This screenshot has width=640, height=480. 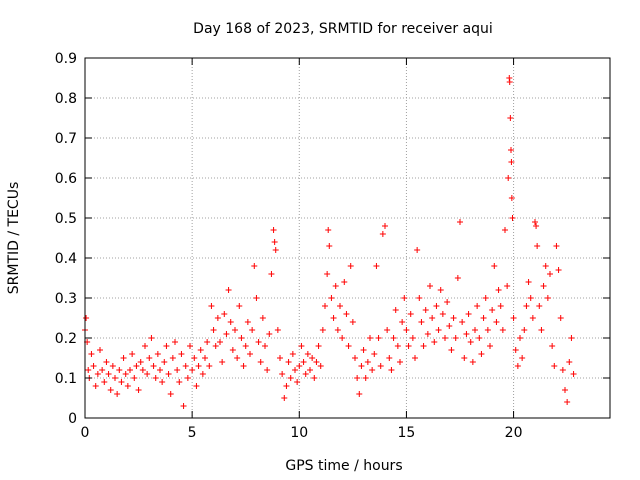 I want to click on x-tick-label: 10, so click(x=299, y=433).